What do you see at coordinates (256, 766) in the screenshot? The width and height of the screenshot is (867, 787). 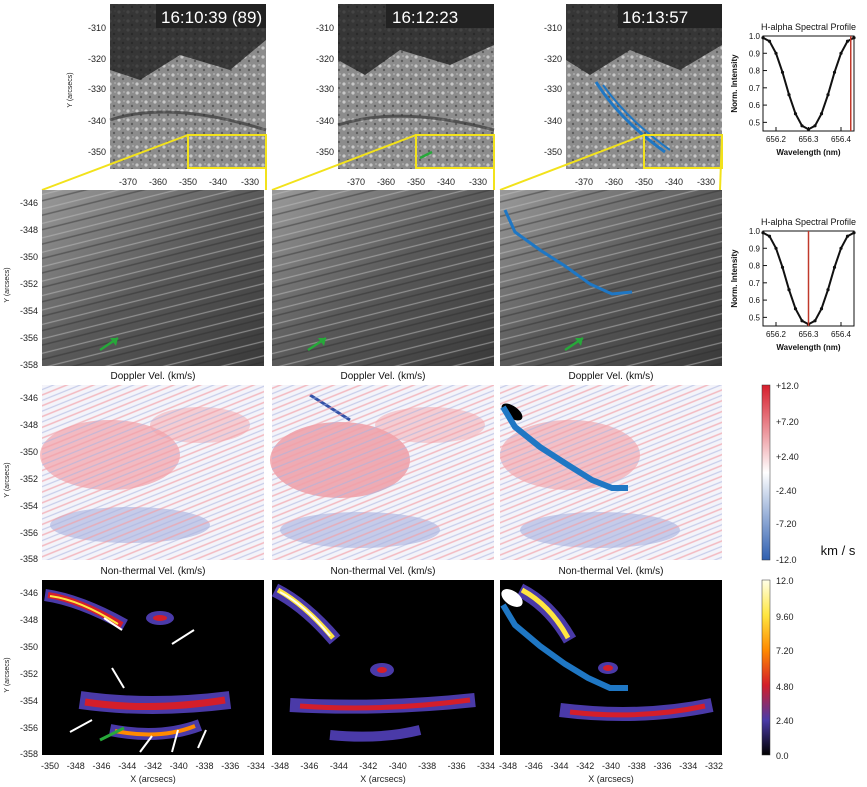 I see `x-tick-label: -334` at bounding box center [256, 766].